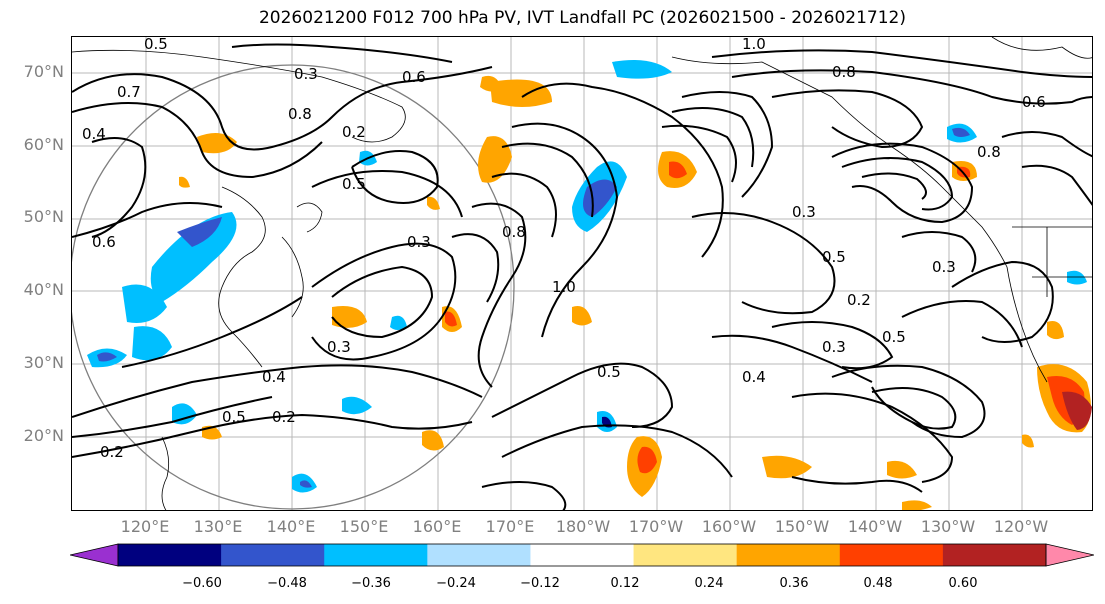 The width and height of the screenshot is (1105, 604). Describe the element at coordinates (145, 526) in the screenshot. I see `lon-label-120e: 120°E` at that location.